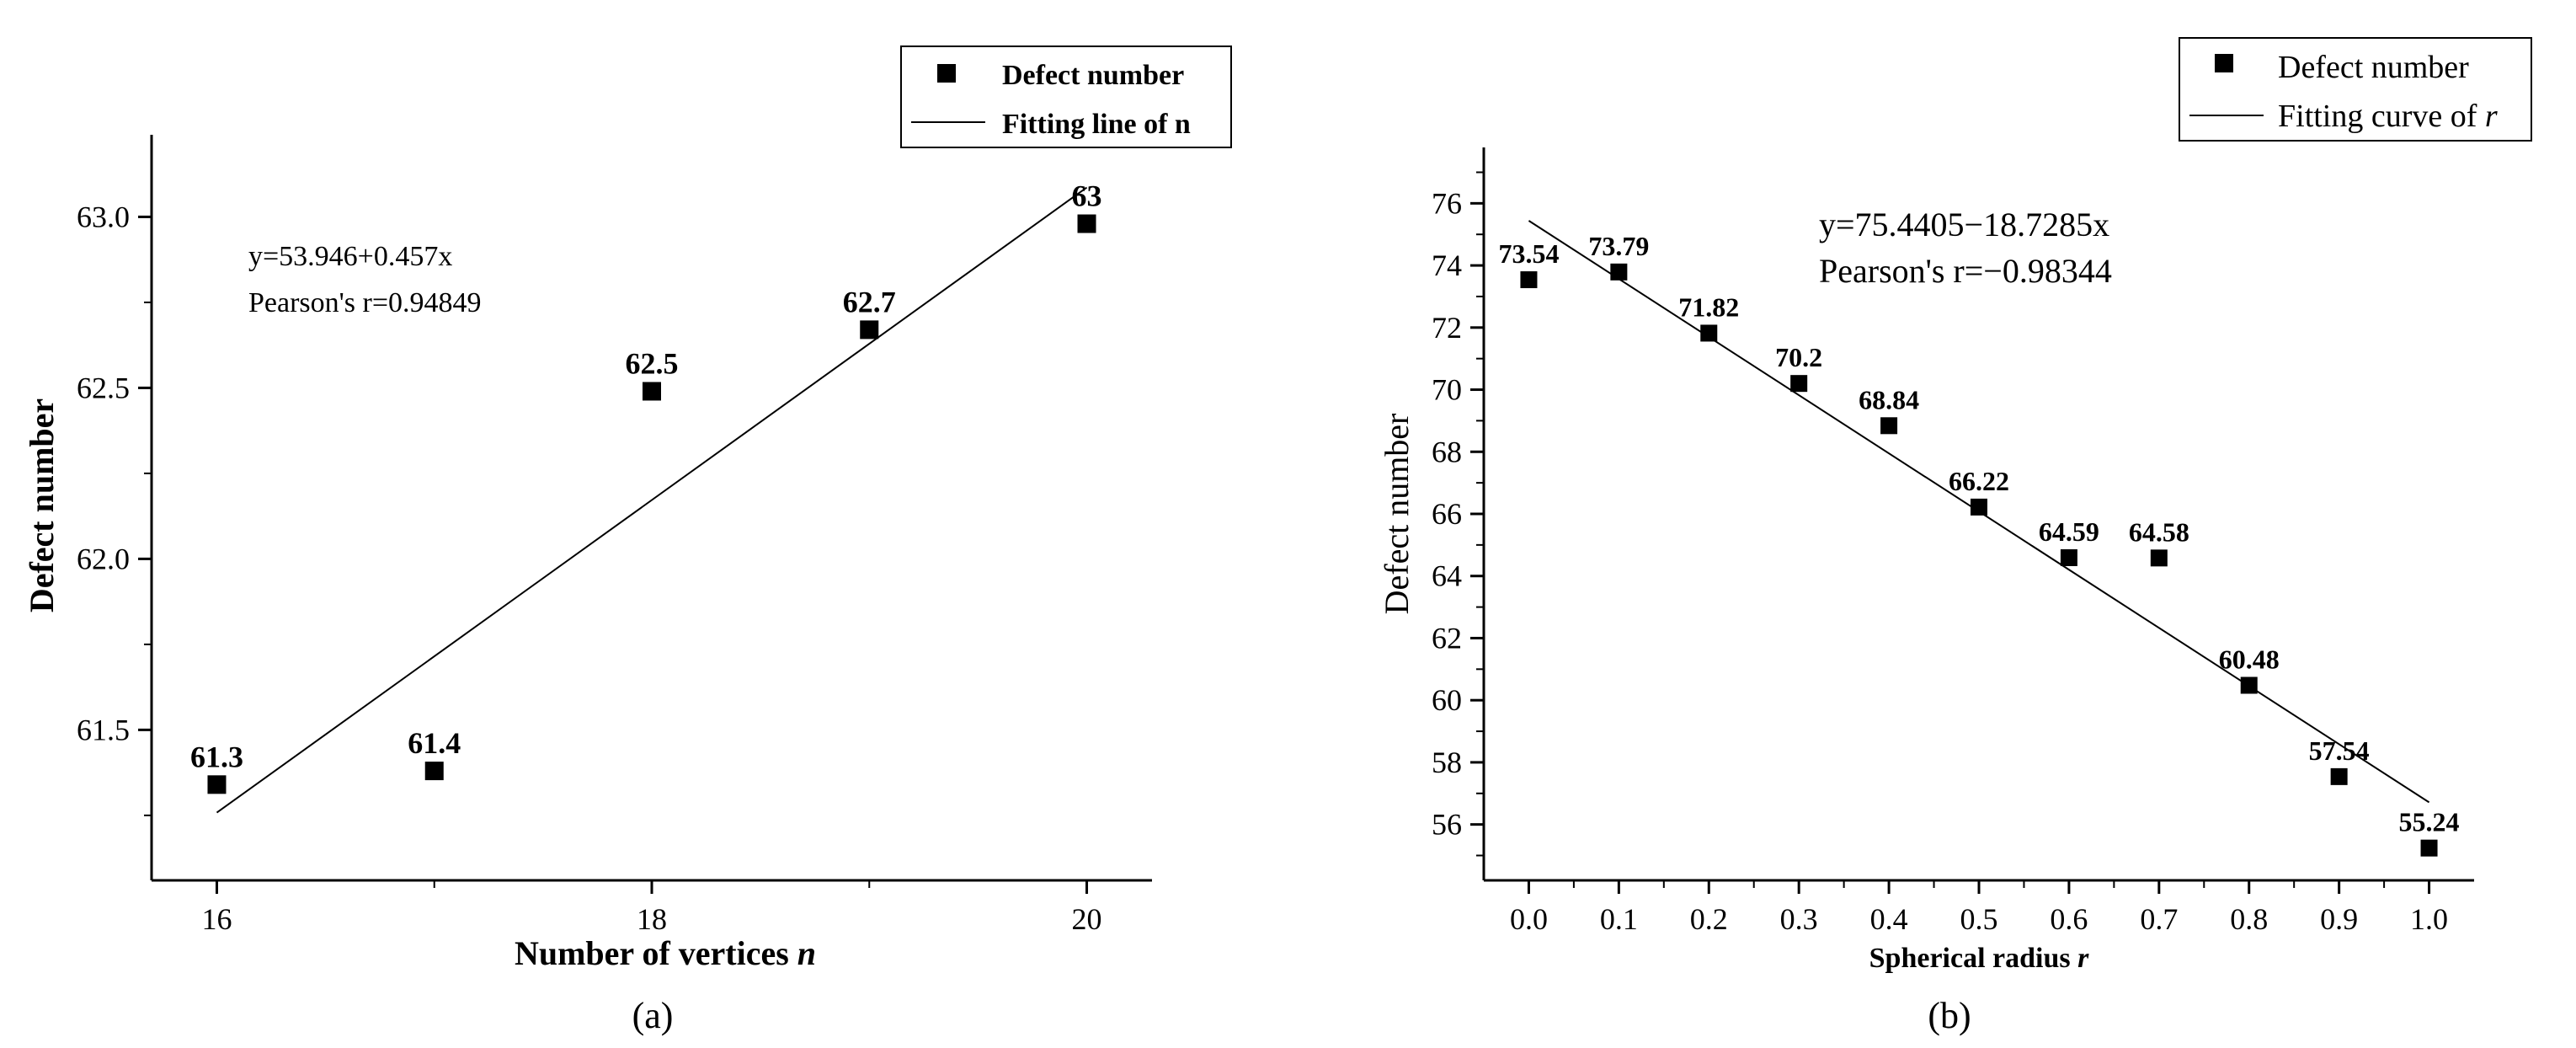 Image resolution: width=2576 pixels, height=1048 pixels. What do you see at coordinates (2381, 117) in the screenshot?
I see `panel-b-legend-fit-text: Fitting curve of` at bounding box center [2381, 117].